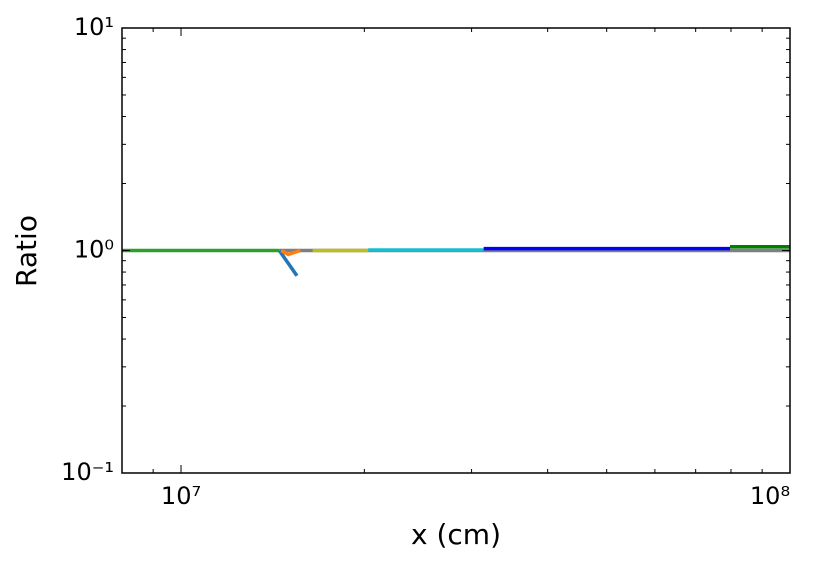  What do you see at coordinates (26, 251) in the screenshot?
I see `y-axis-label: Ratio` at bounding box center [26, 251].